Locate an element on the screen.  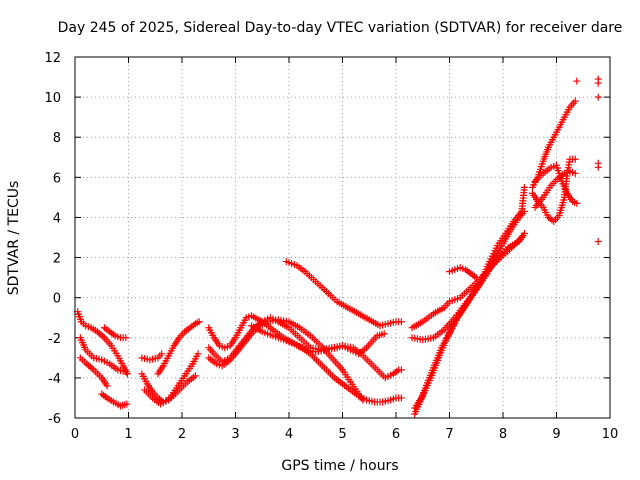
x-tick-label: 10 is located at coordinates (610, 434).